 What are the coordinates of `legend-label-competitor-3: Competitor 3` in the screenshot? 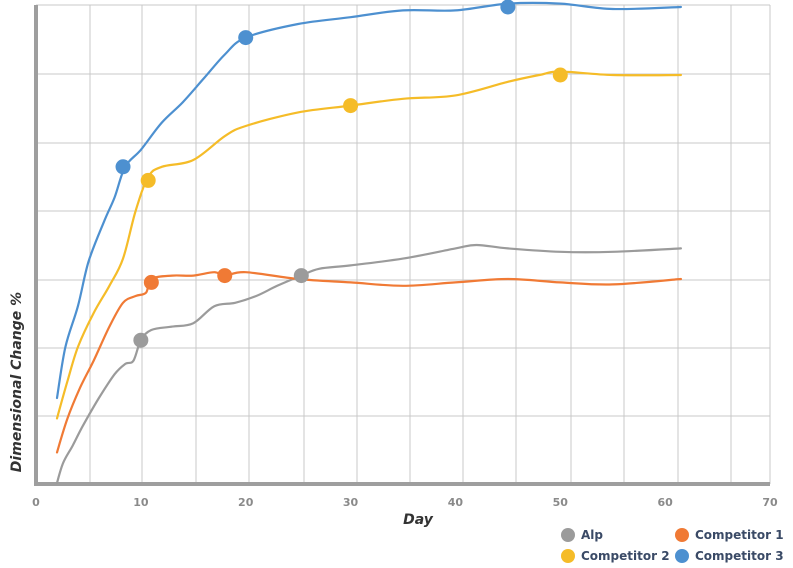 It's located at (739, 556).